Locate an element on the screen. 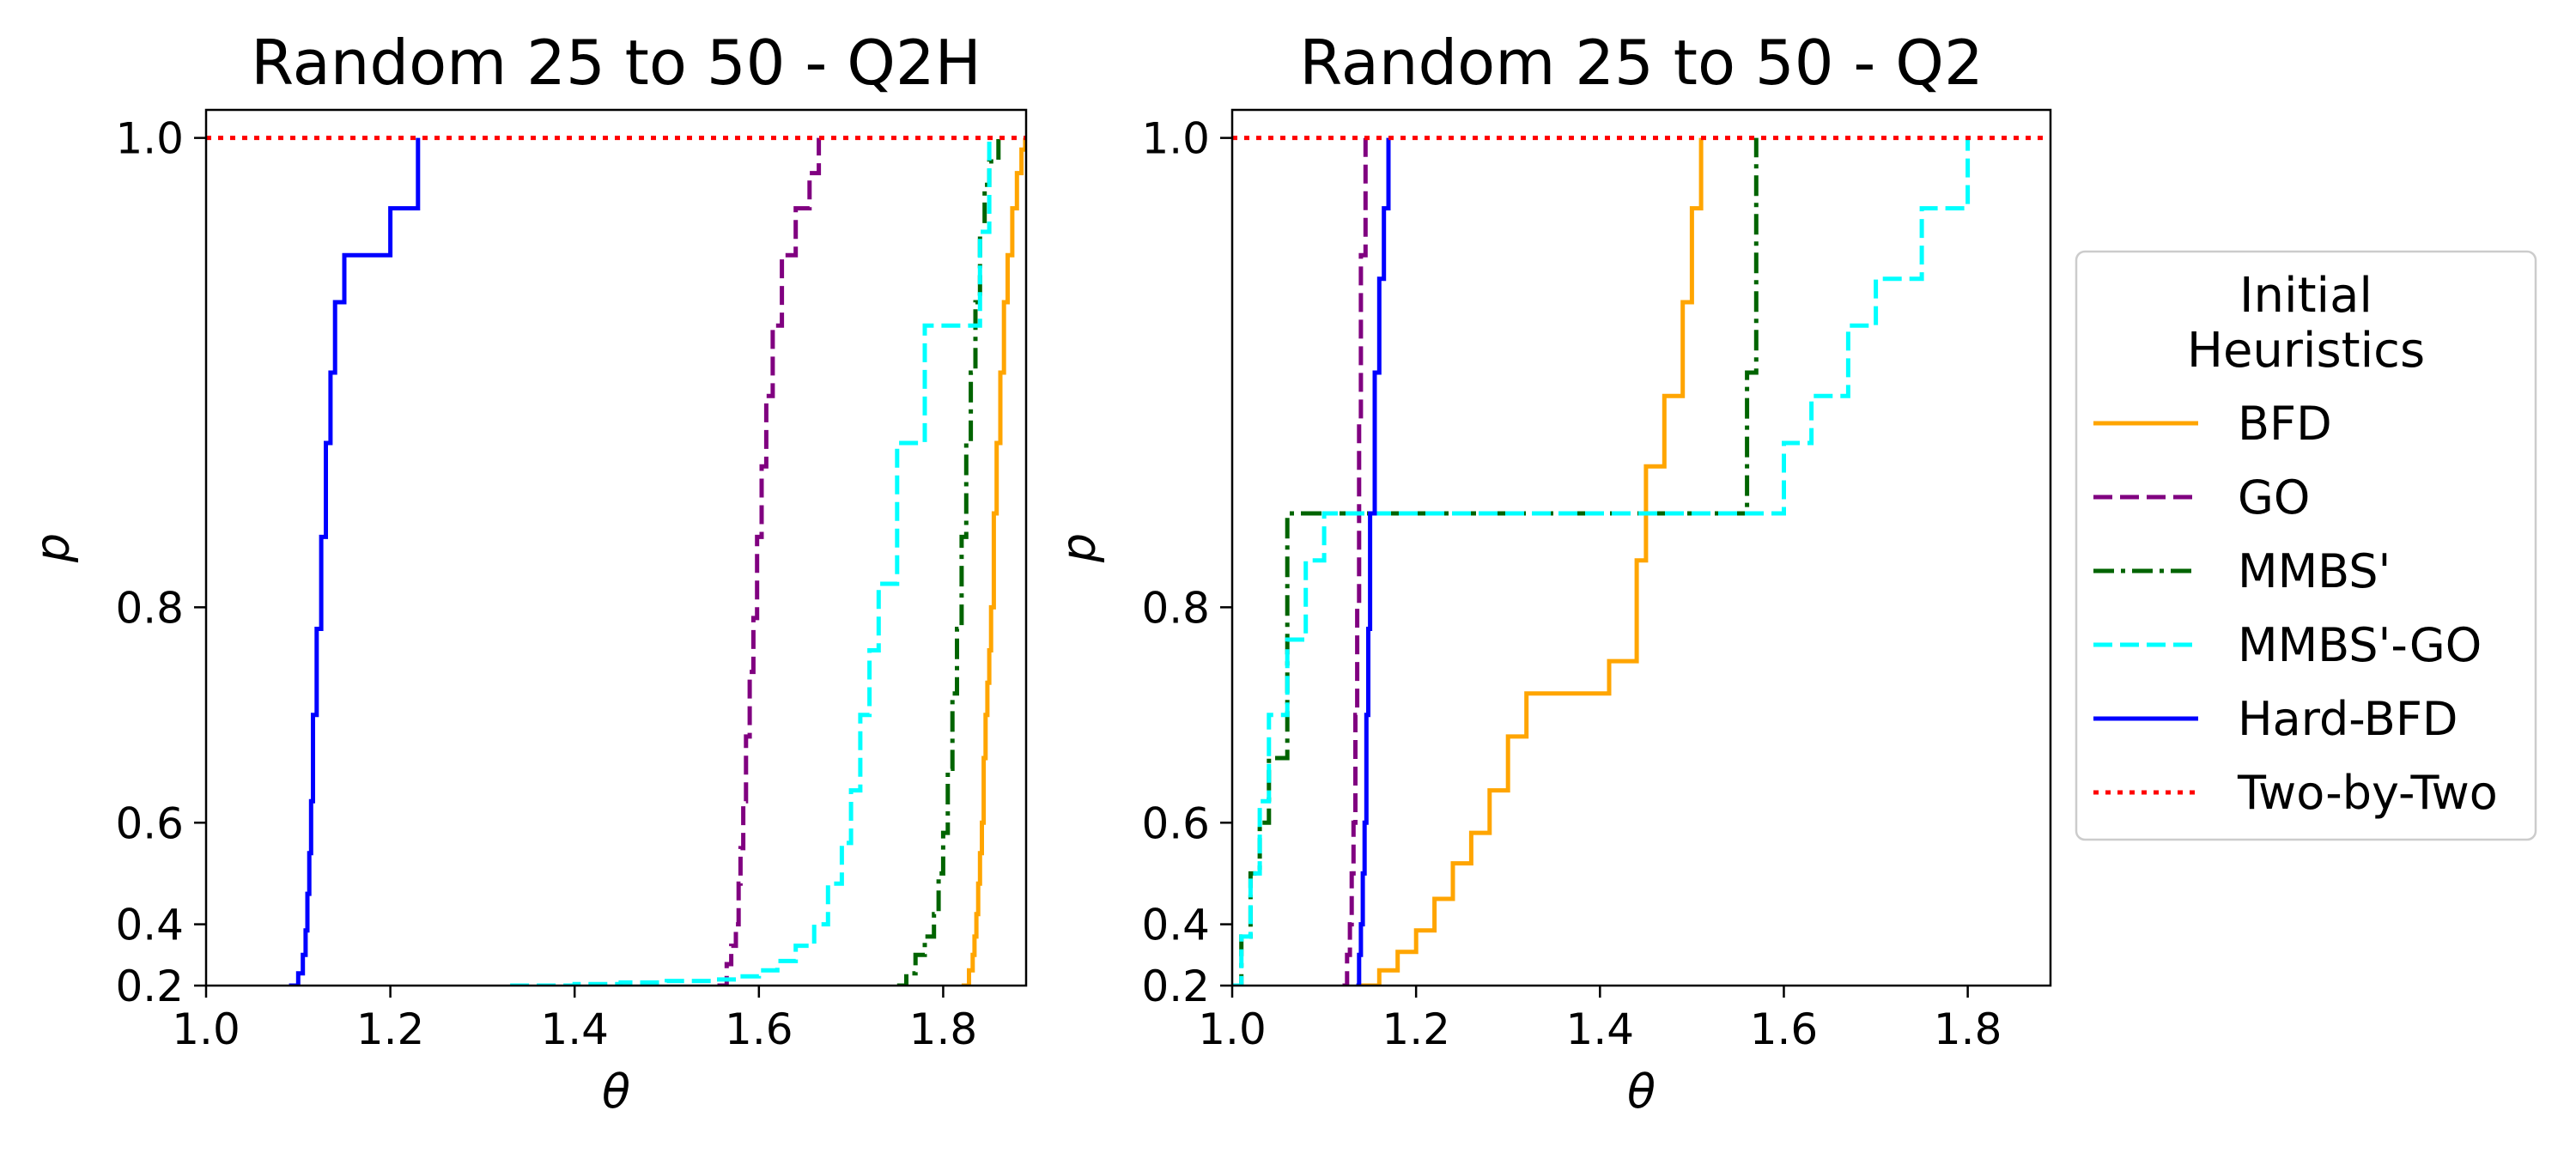  legend-entry-two-by-two: Two-by-Two is located at coordinates (2295, 793).